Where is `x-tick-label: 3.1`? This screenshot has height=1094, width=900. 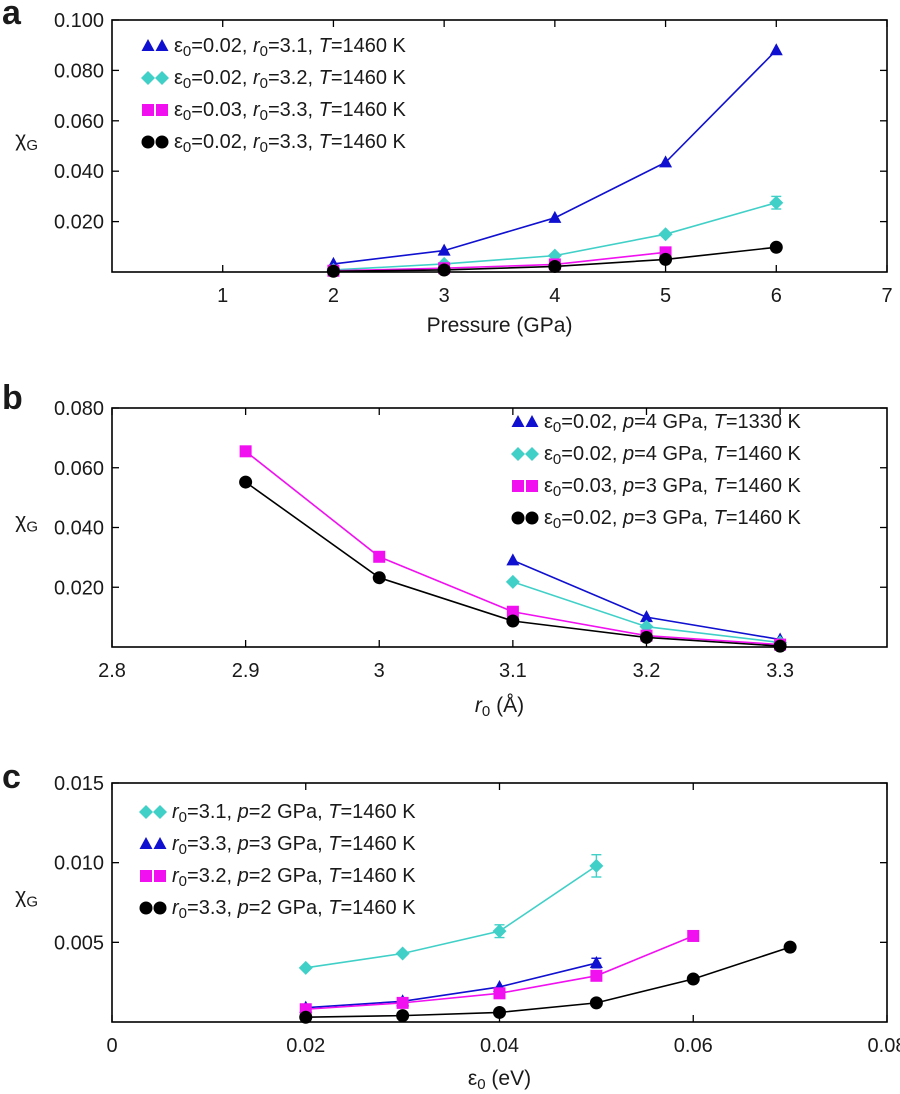
x-tick-label: 3.1 is located at coordinates (513, 671).